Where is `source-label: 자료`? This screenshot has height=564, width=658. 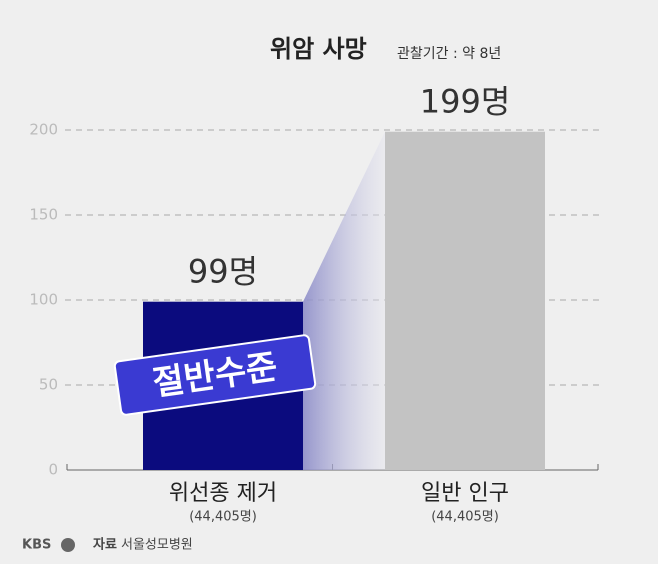 source-label: 자료 is located at coordinates (105, 545).